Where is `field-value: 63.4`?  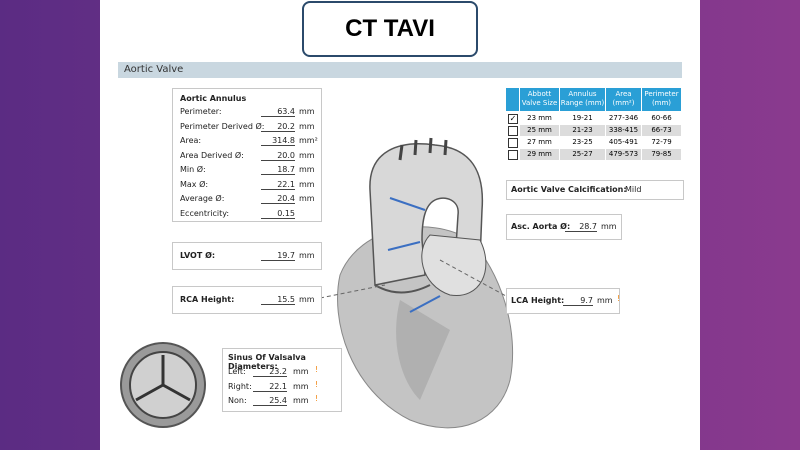
field-value: 63.4 is located at coordinates (278, 112).